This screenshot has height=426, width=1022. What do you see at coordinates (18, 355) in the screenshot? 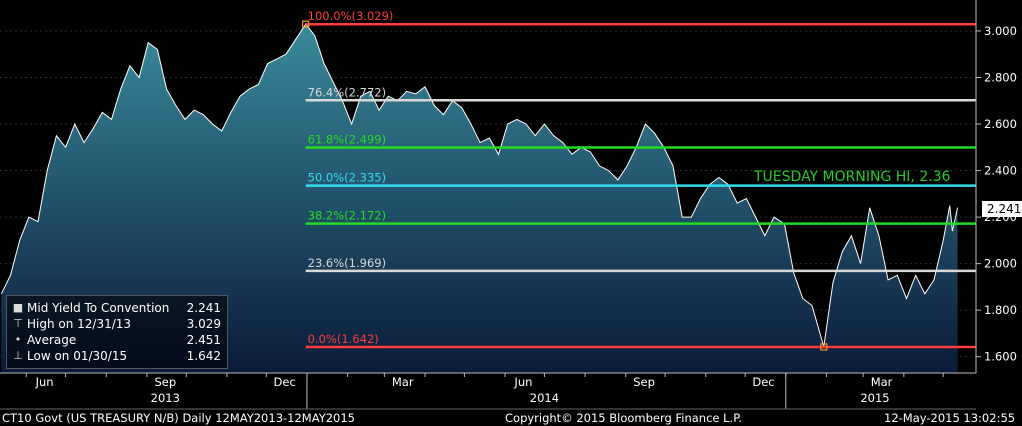
I see `low-marker-icon: ⊥` at bounding box center [18, 355].